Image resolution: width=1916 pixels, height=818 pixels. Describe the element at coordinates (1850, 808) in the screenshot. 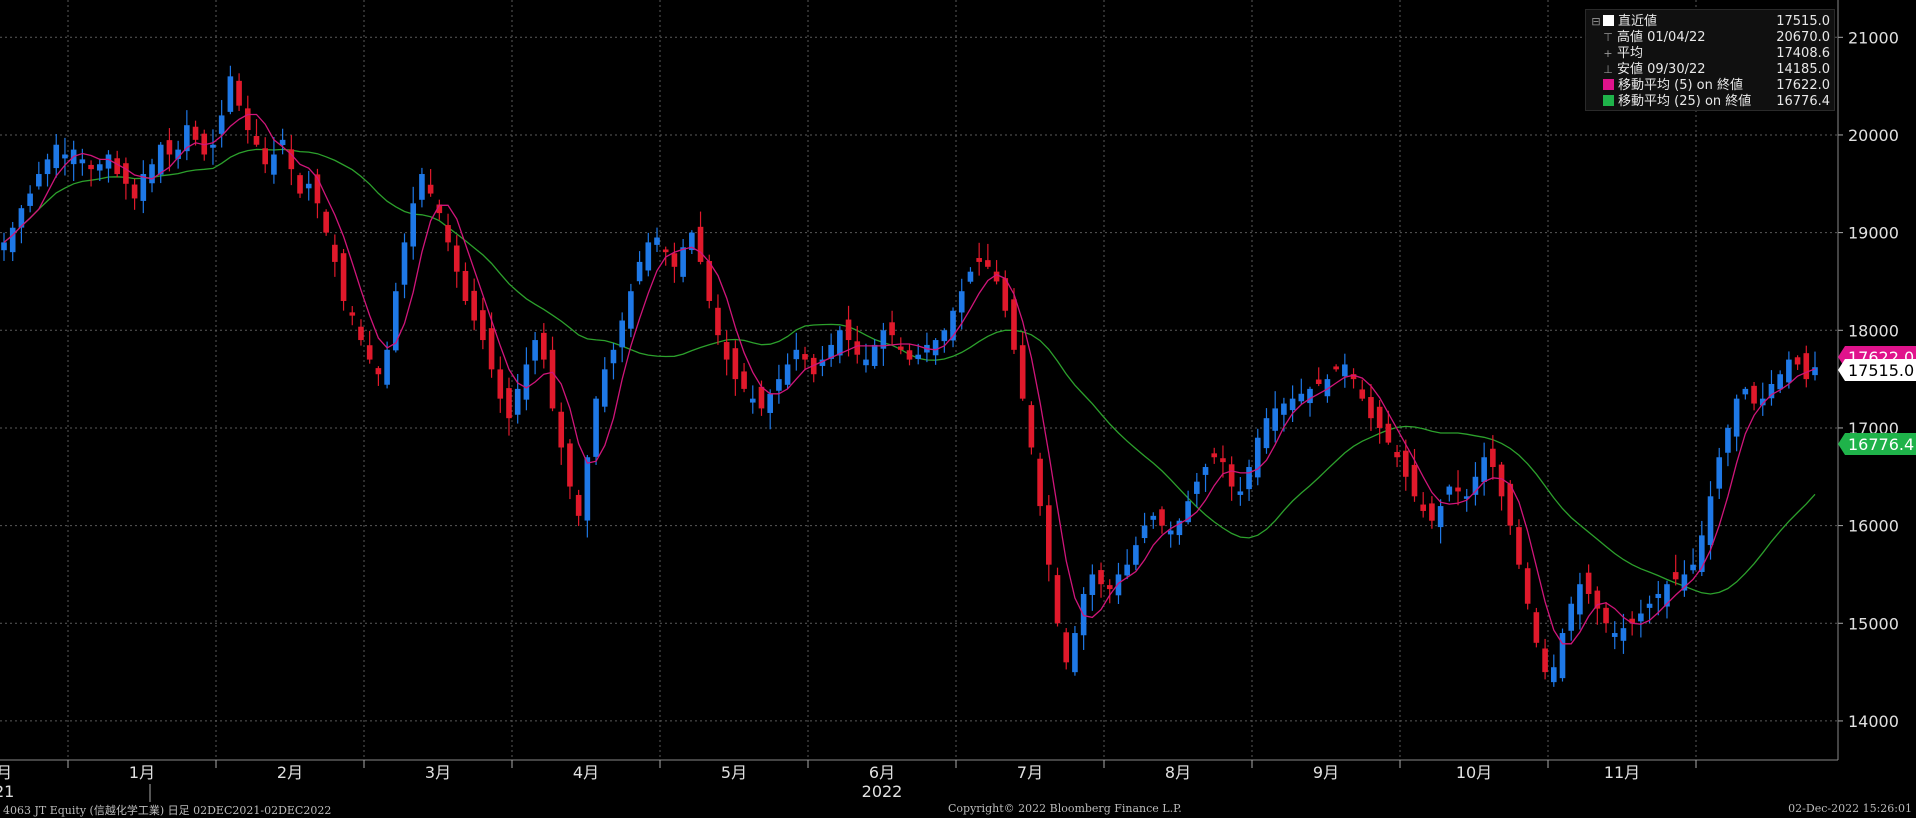

I see `timestamp-text: 02-Dec-2022 15:26:01` at that location.